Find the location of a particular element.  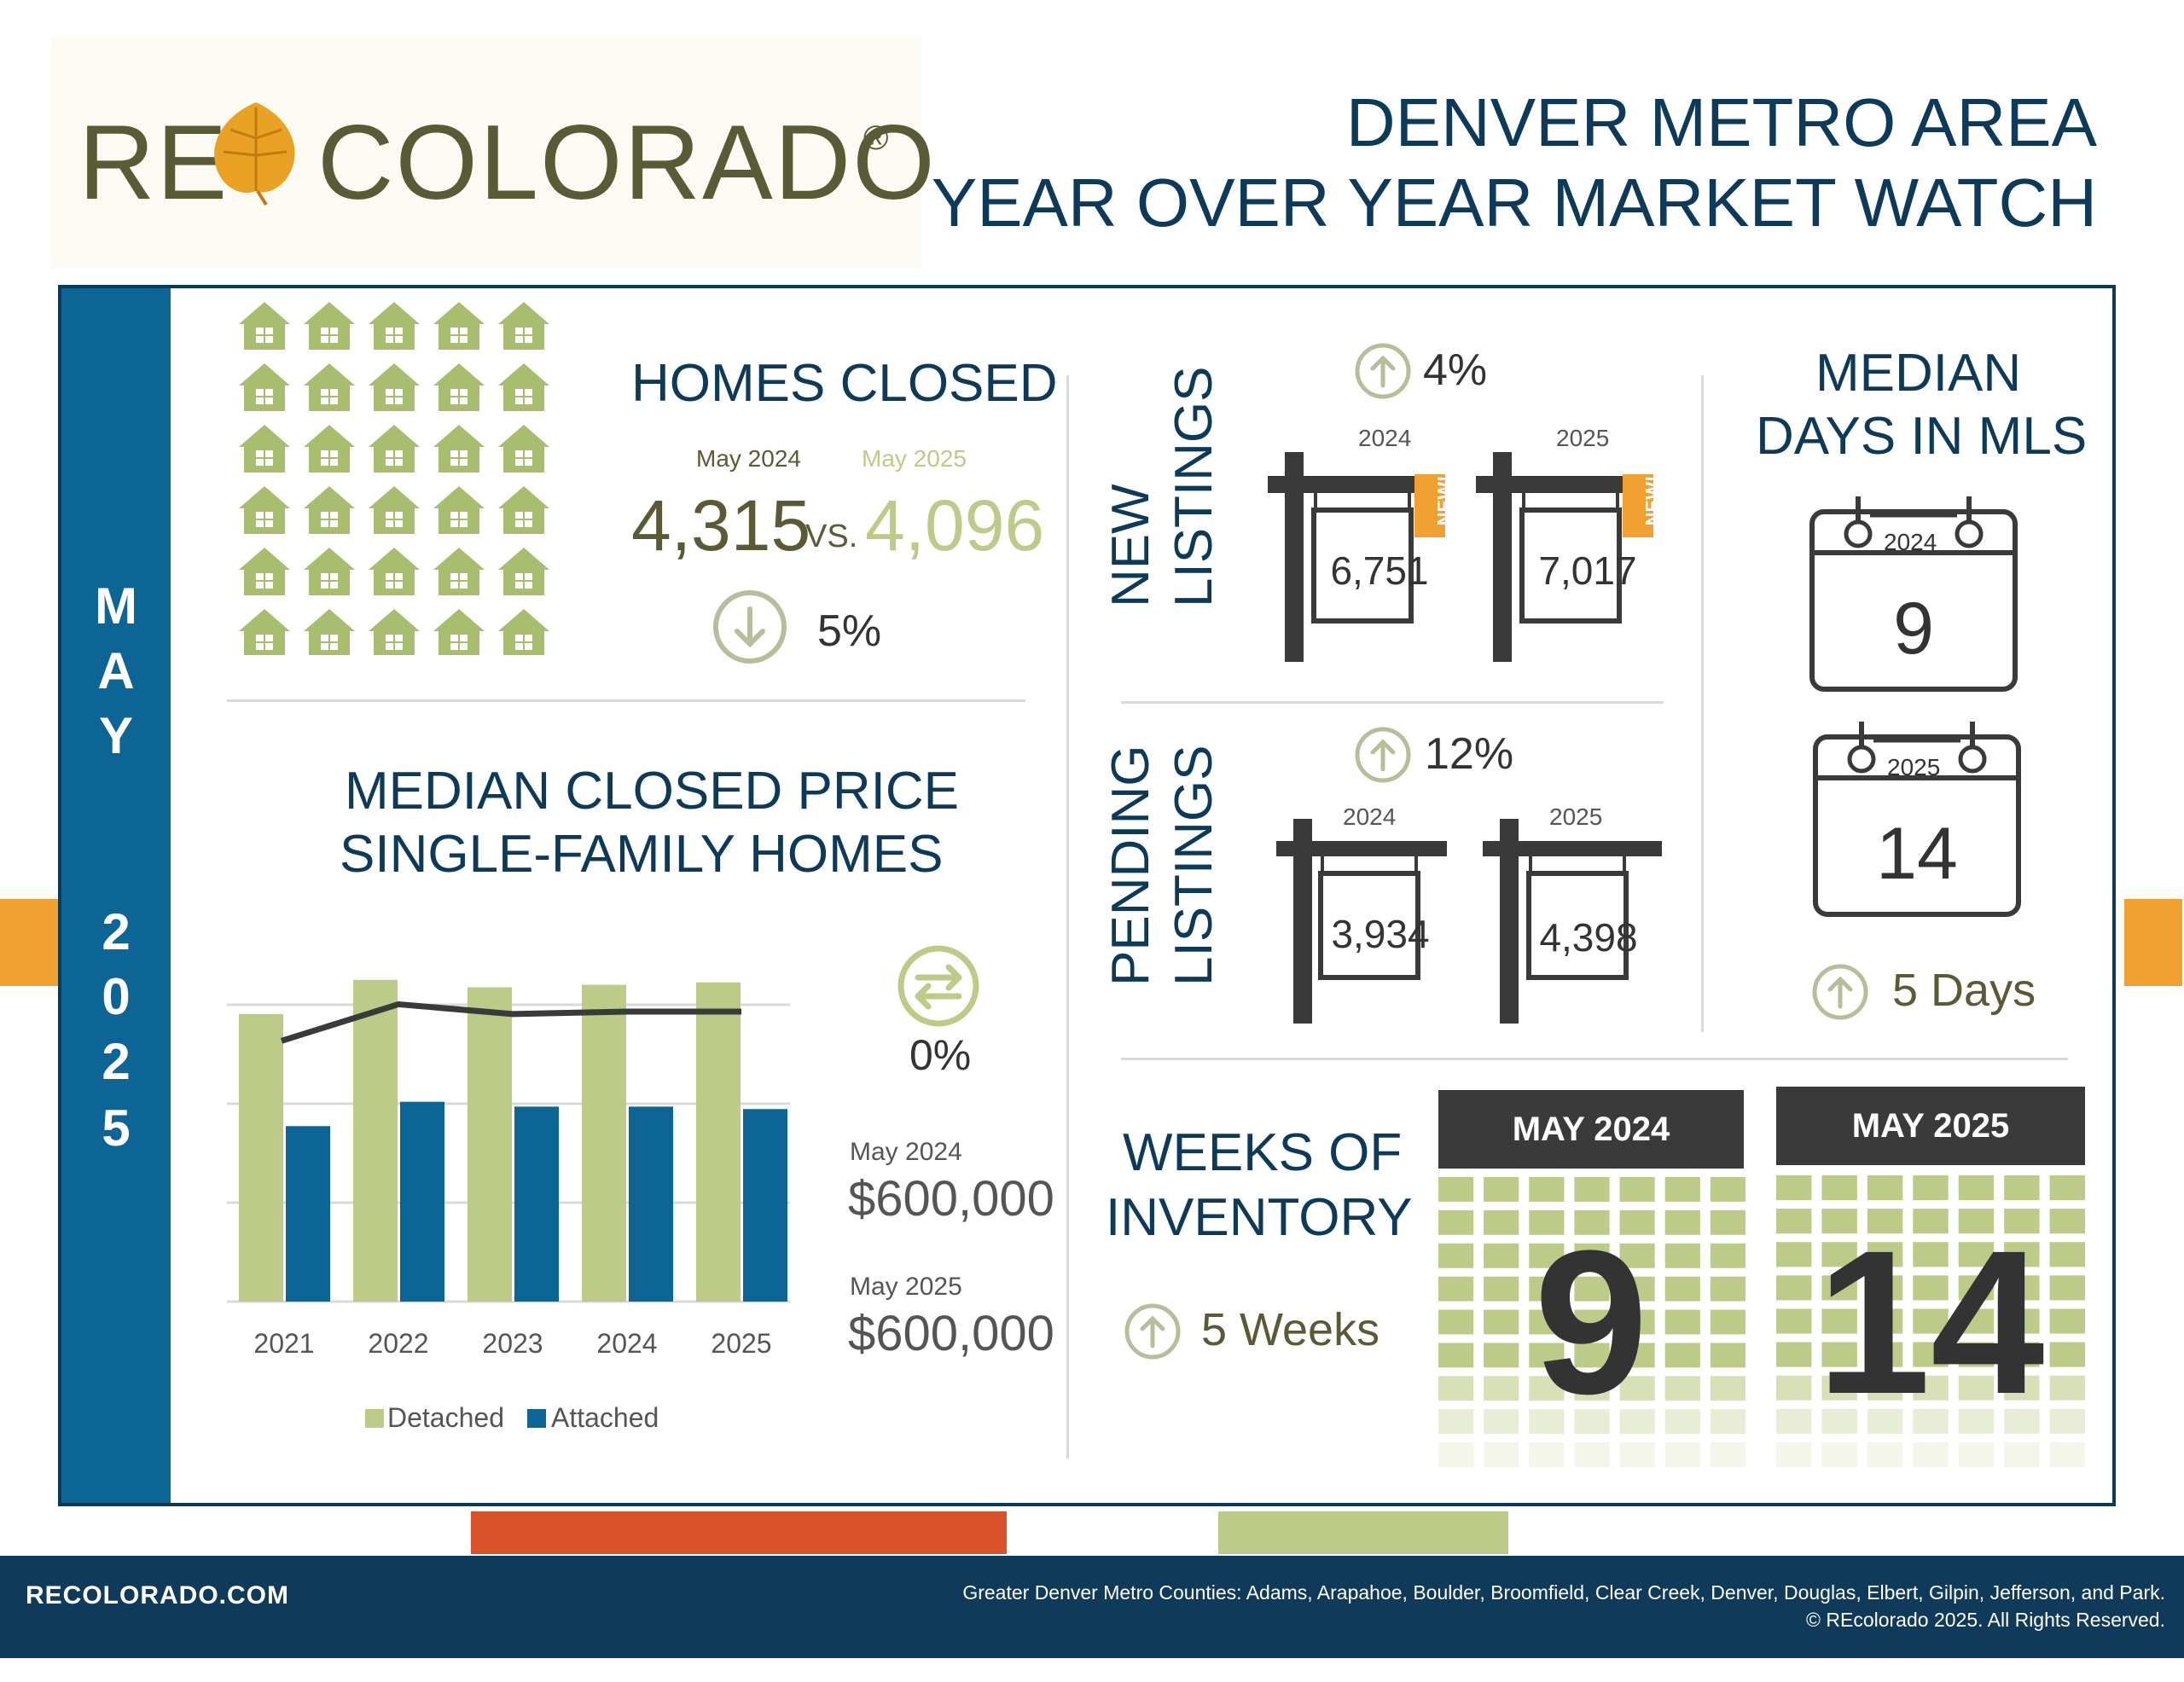

weeks-grid-2025 is located at coordinates (1931, 1321).